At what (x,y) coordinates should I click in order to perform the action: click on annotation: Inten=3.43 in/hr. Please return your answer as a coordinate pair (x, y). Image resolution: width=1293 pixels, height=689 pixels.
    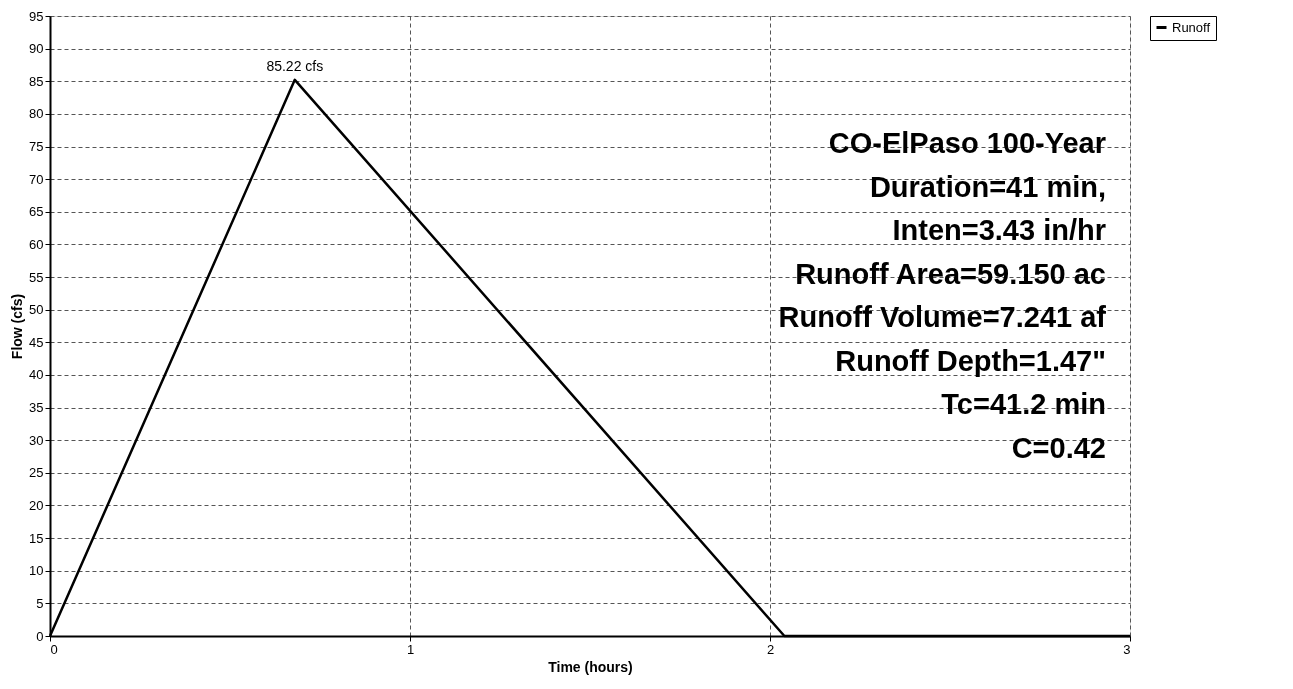
    Looking at the image, I should click on (999, 230).